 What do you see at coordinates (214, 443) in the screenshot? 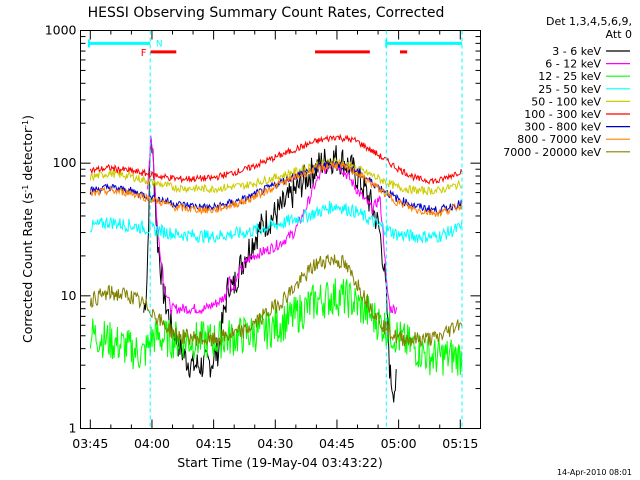
I see `x-tick-label: 04:15` at bounding box center [214, 443].